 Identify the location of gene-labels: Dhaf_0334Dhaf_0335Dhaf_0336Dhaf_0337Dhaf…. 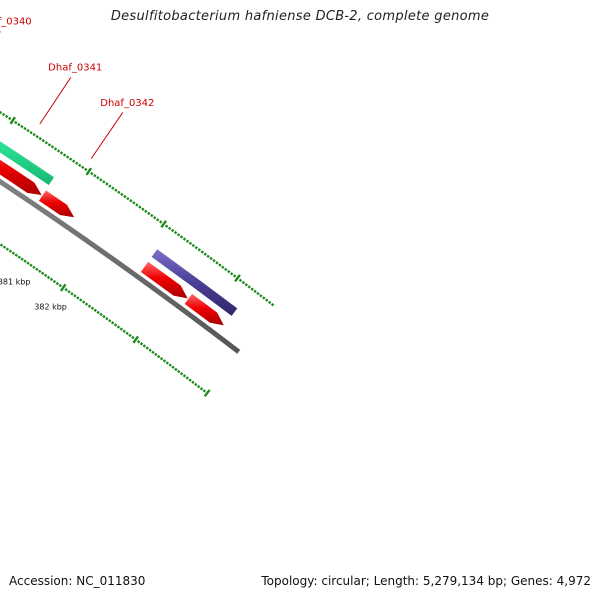
(77, 88).